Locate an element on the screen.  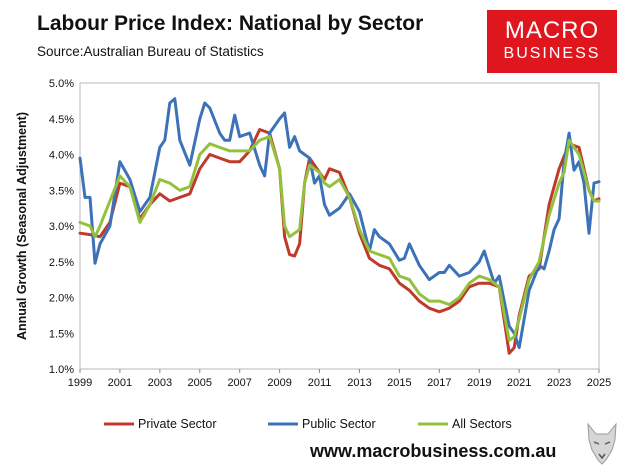
macrobusiness-logo: MACRO BUSINESS is located at coordinates (552, 41).